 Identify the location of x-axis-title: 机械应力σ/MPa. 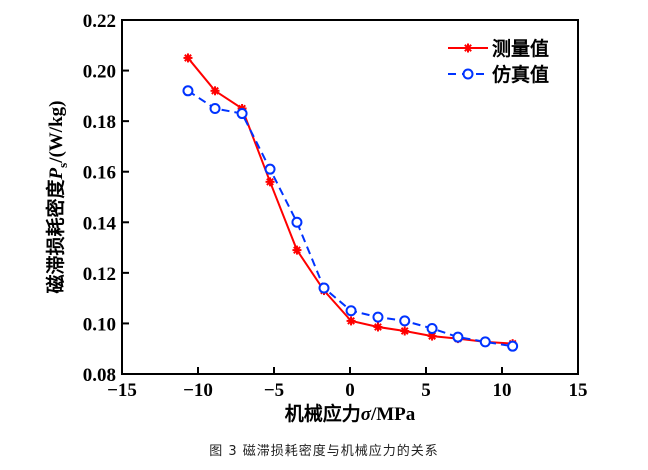
(350, 413).